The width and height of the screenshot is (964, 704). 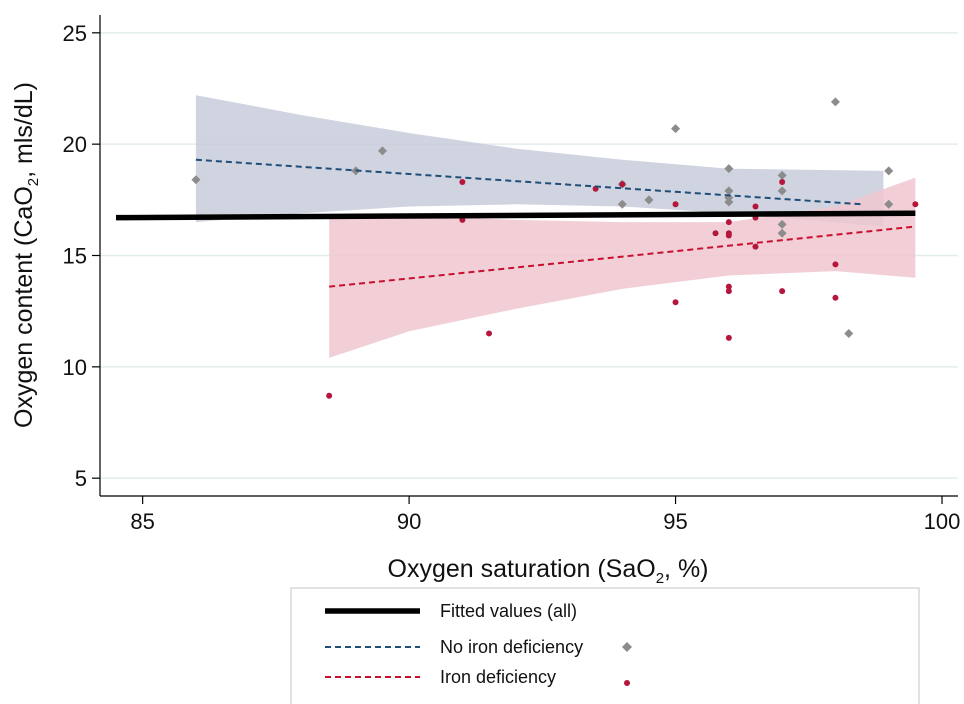 I want to click on legend-marker-iron, so click(x=627, y=683).